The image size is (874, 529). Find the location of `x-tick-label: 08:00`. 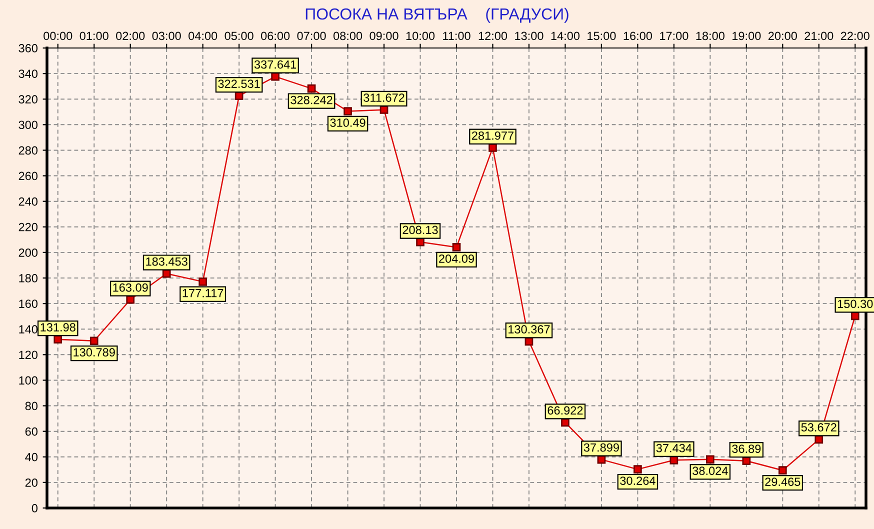

x-tick-label: 08:00 is located at coordinates (347, 36).